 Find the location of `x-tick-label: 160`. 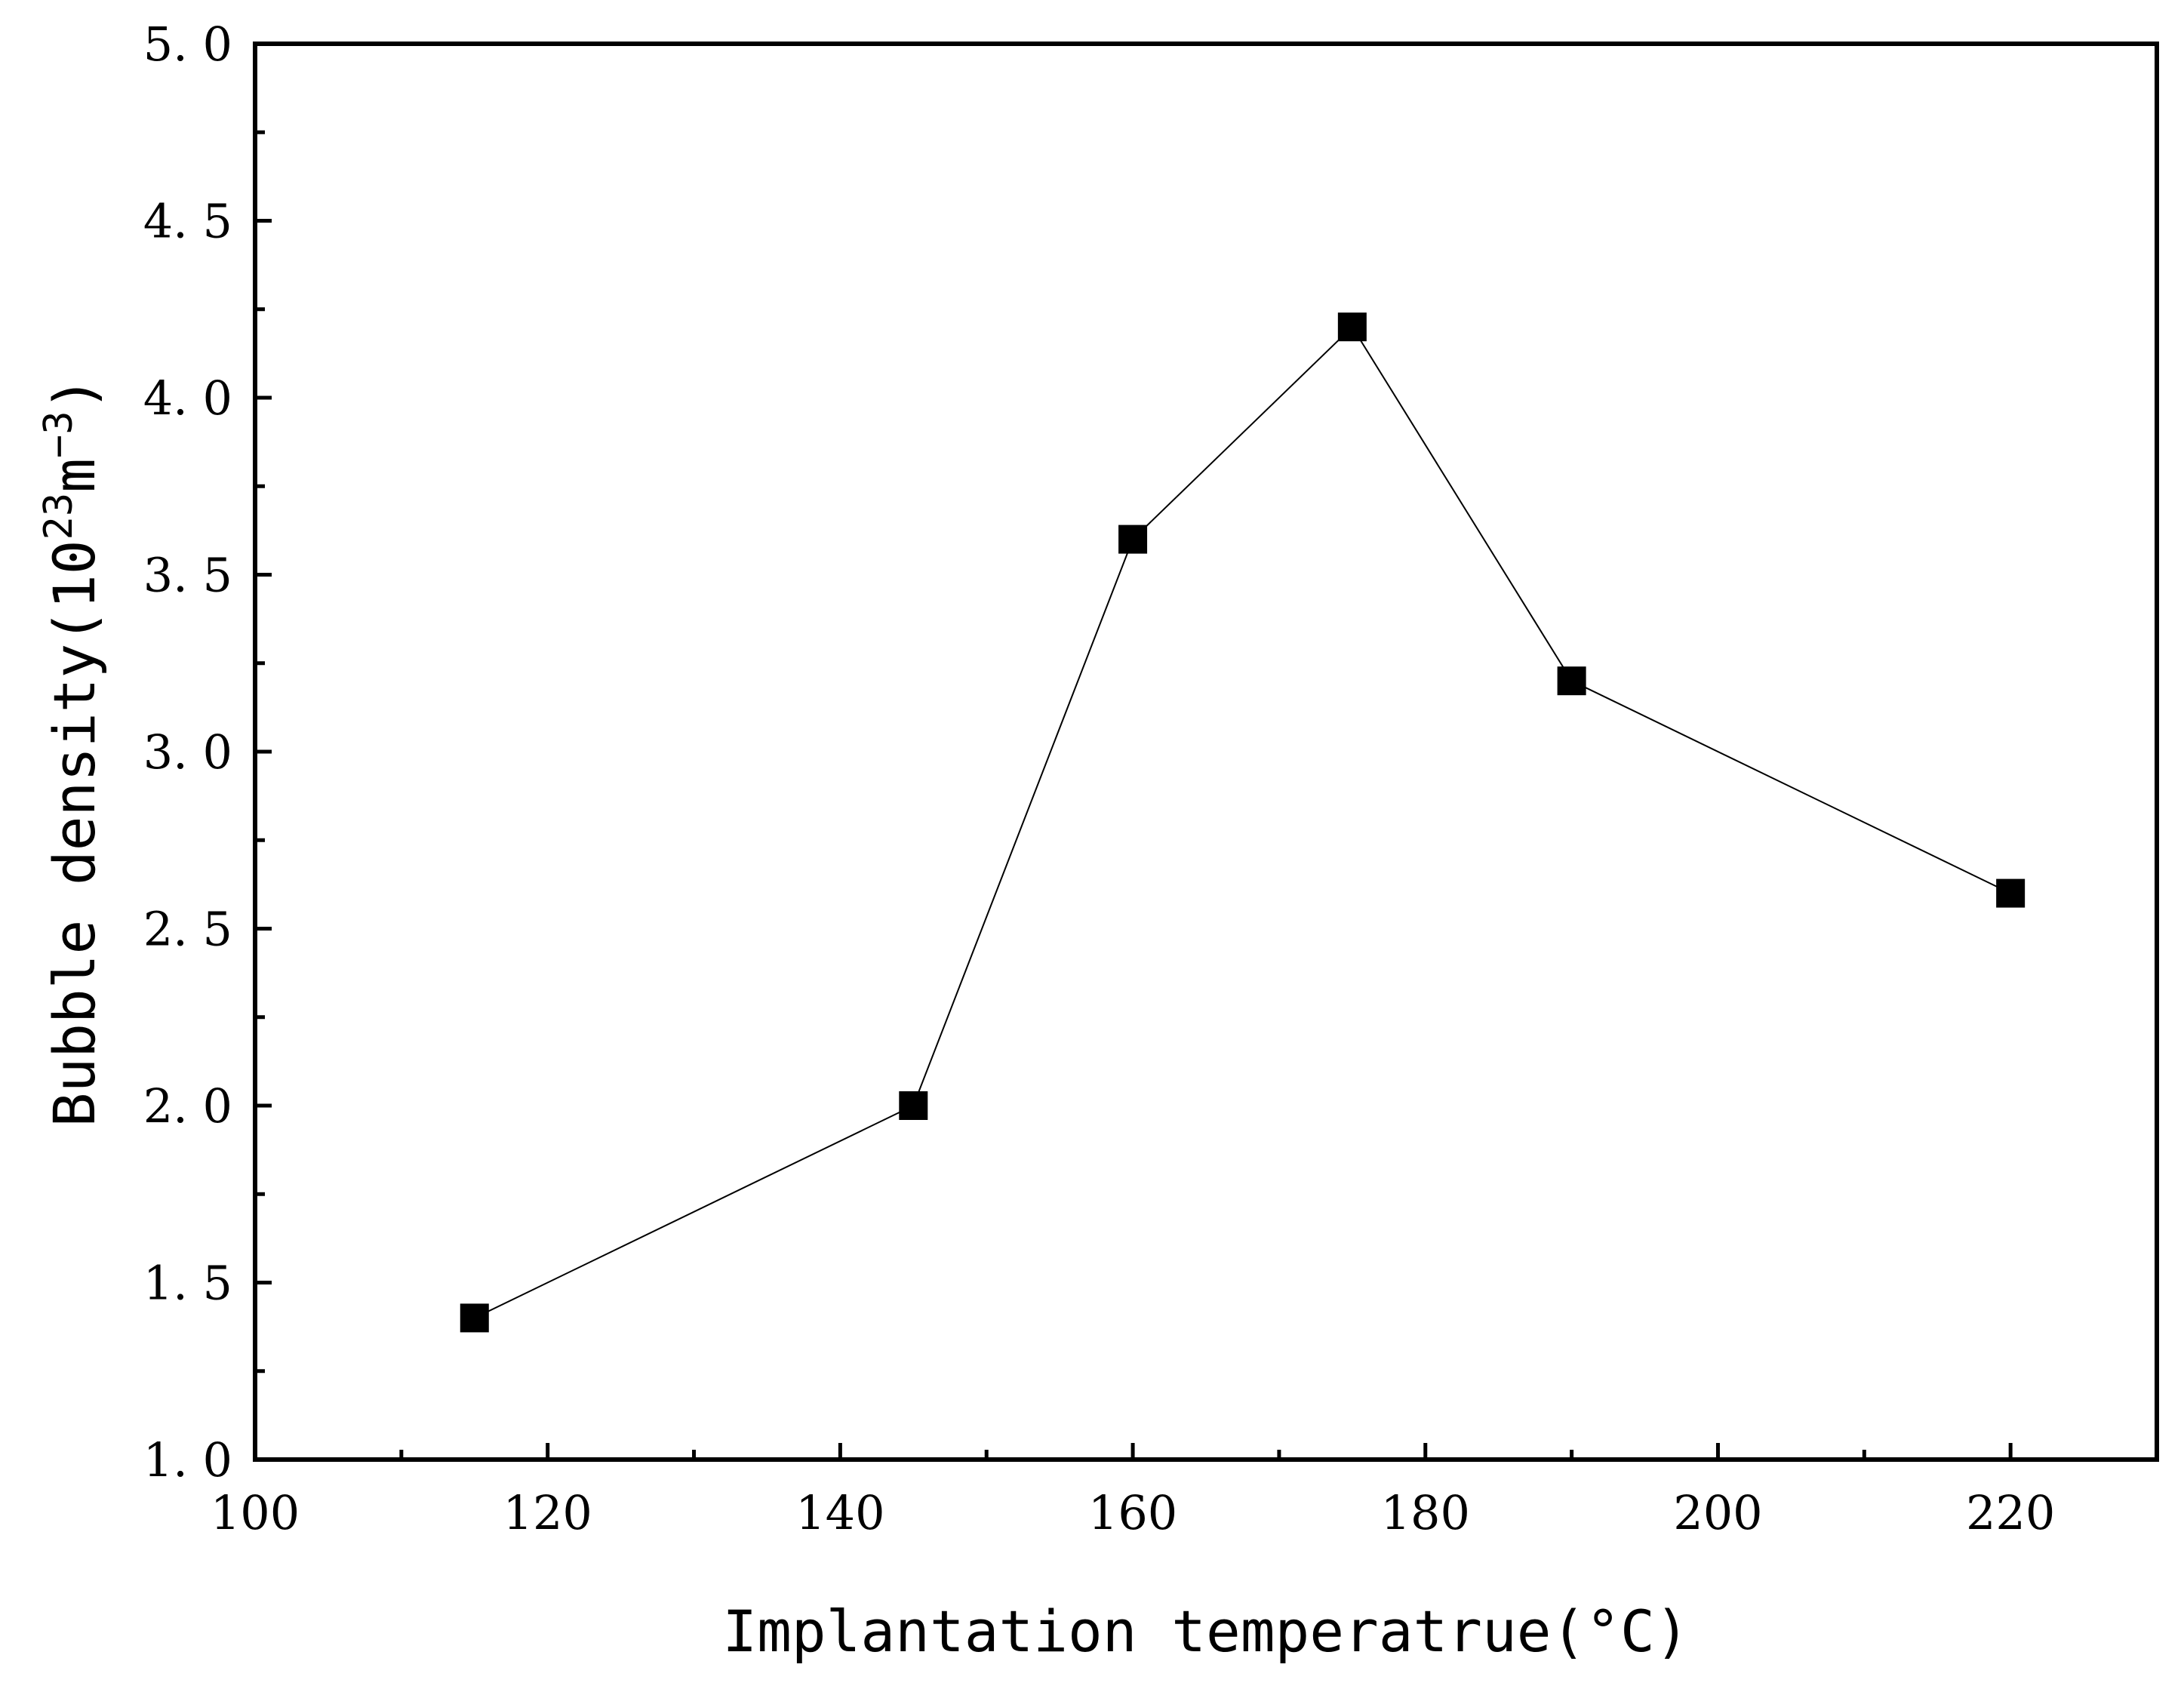

x-tick-label: 160 is located at coordinates (1132, 1512).